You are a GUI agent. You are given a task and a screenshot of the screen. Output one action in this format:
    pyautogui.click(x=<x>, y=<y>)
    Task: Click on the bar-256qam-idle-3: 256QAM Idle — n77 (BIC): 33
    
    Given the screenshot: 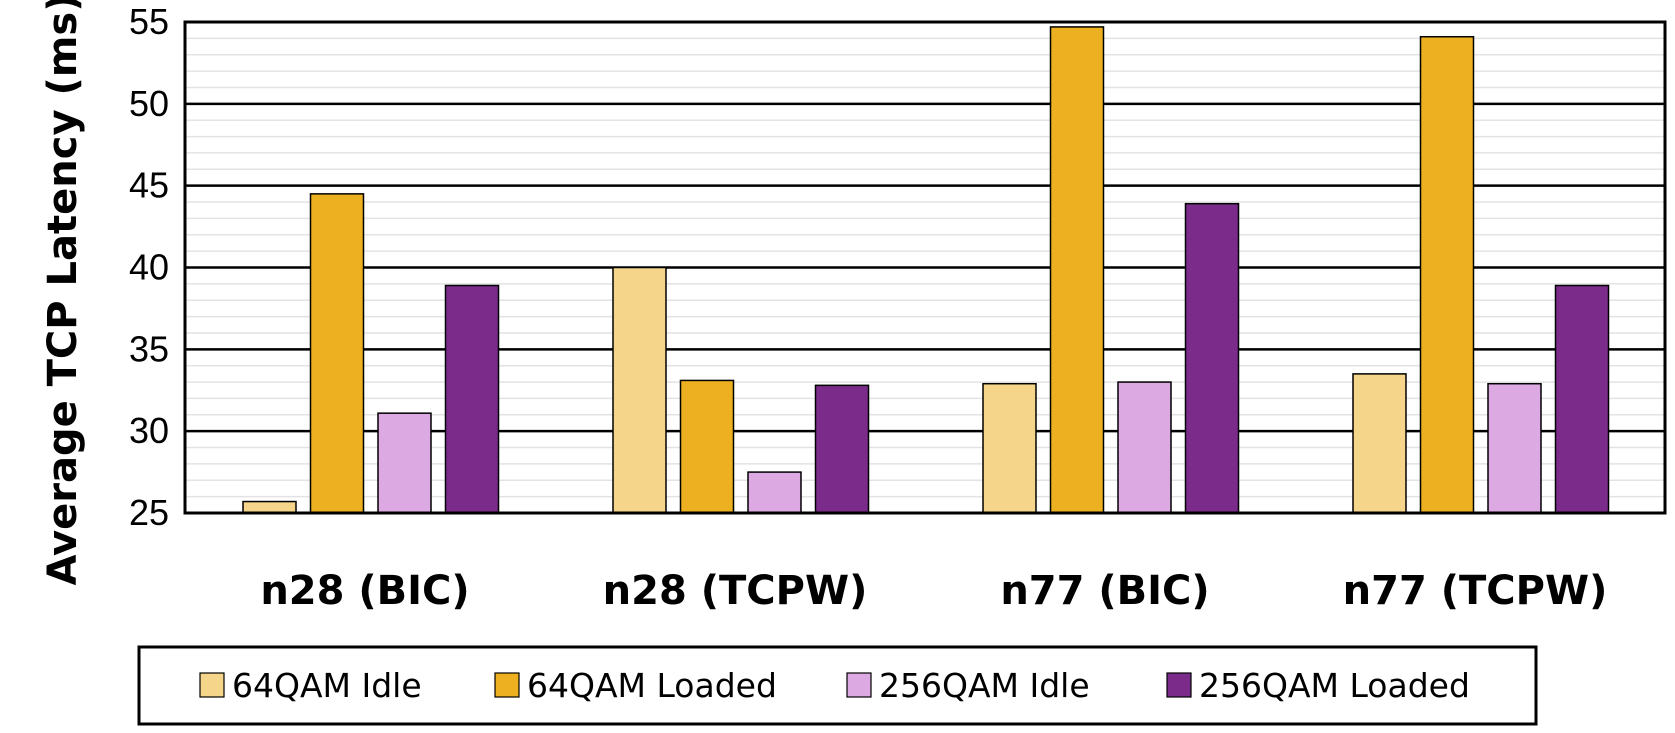 What is the action you would take?
    pyautogui.click(x=1144, y=447)
    